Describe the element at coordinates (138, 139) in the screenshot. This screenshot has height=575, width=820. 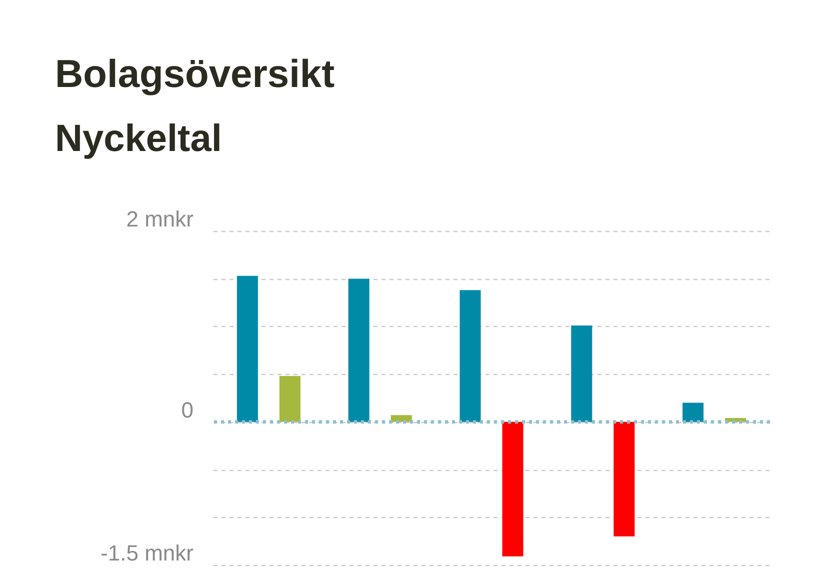
I see `chart-subtitle: Nyckeltal` at that location.